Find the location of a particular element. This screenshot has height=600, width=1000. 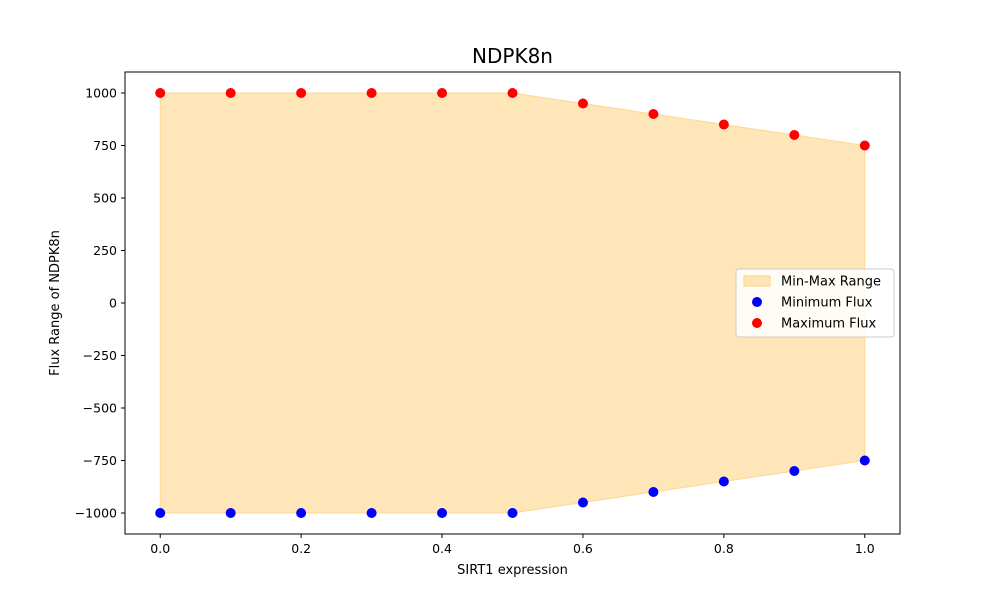

y-tick-label-1: 750 is located at coordinates (105, 145).